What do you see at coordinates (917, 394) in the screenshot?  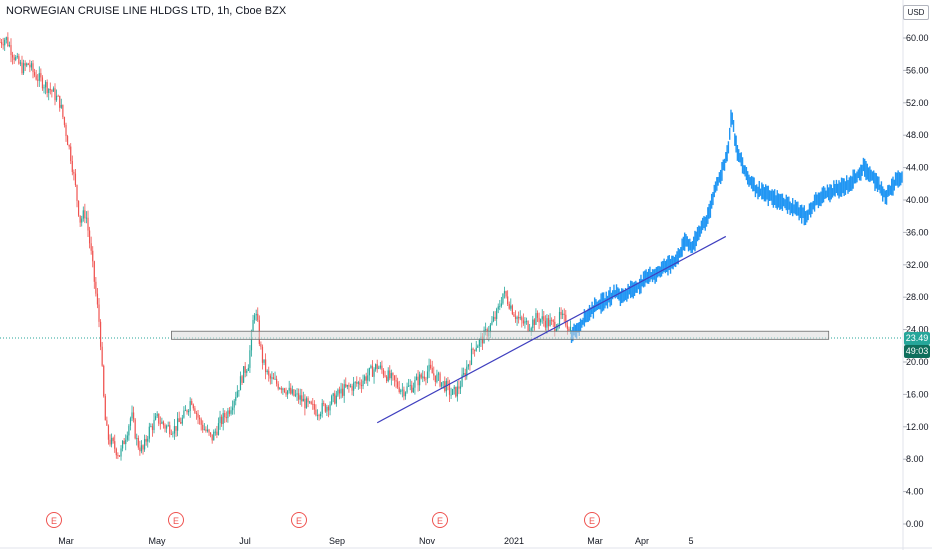 I see `y-tick-label: 16.00` at bounding box center [917, 394].